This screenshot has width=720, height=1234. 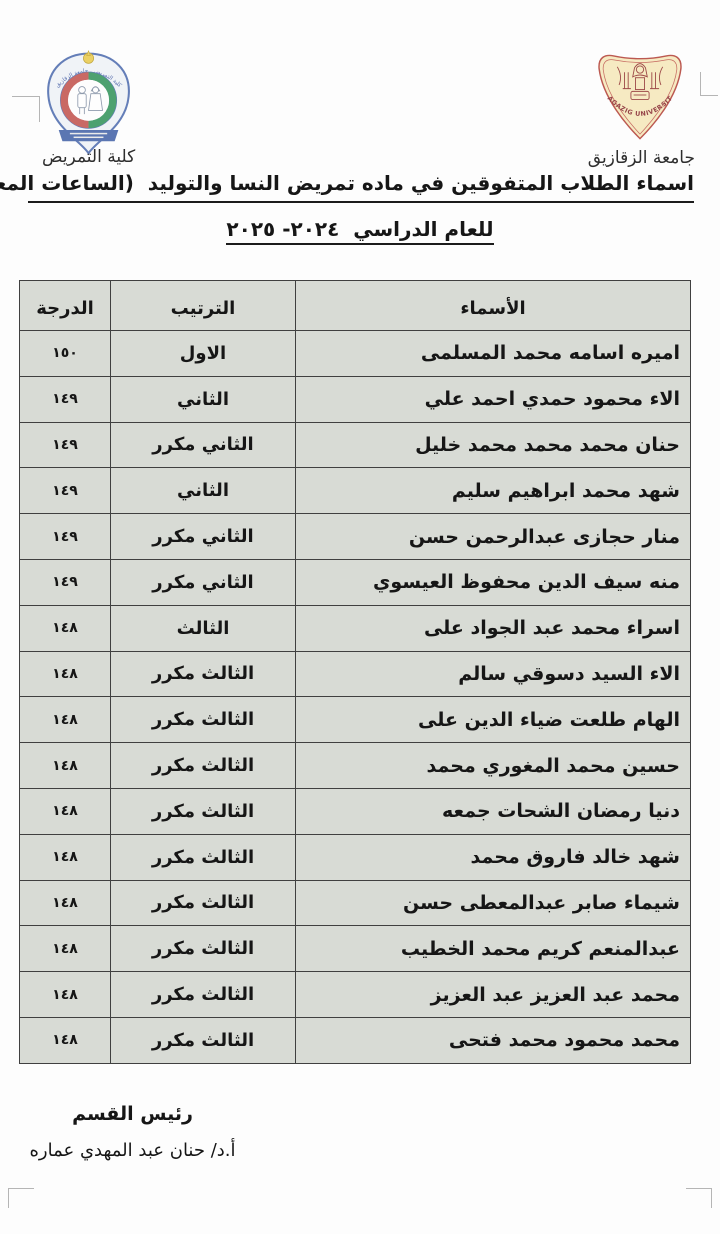 I want to click on student-name-cell: عبدالمنعم كريم محمد الخطيب, so click(x=493, y=949).